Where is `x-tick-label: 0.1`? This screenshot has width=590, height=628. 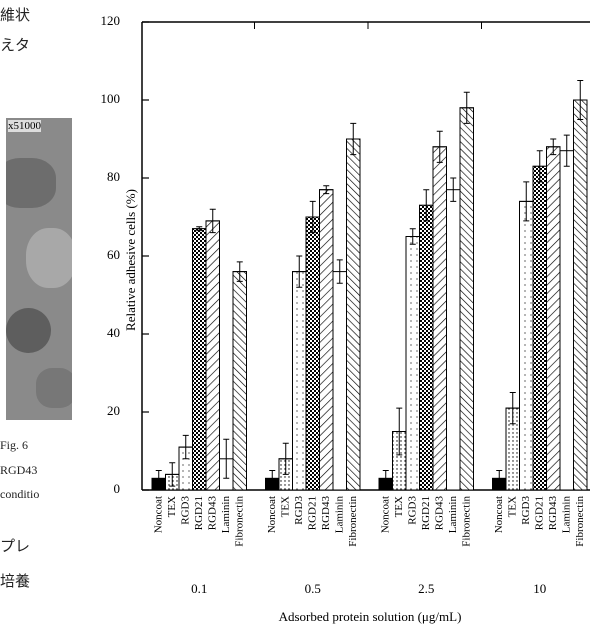
x-tick-label: 0.1 is located at coordinates (199, 588).